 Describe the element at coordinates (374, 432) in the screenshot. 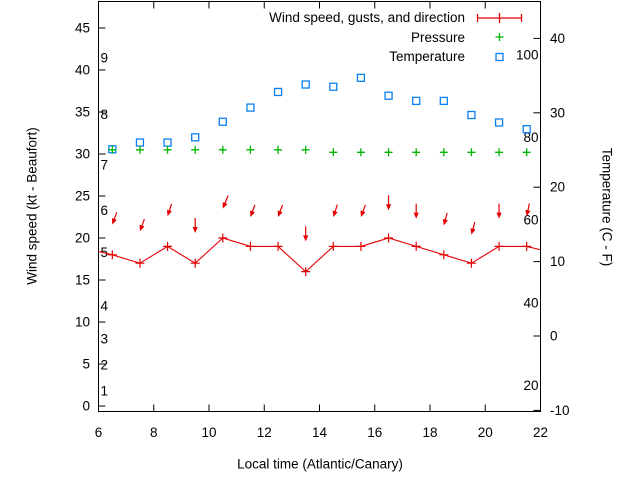

I see `x-tick-label: 16` at that location.